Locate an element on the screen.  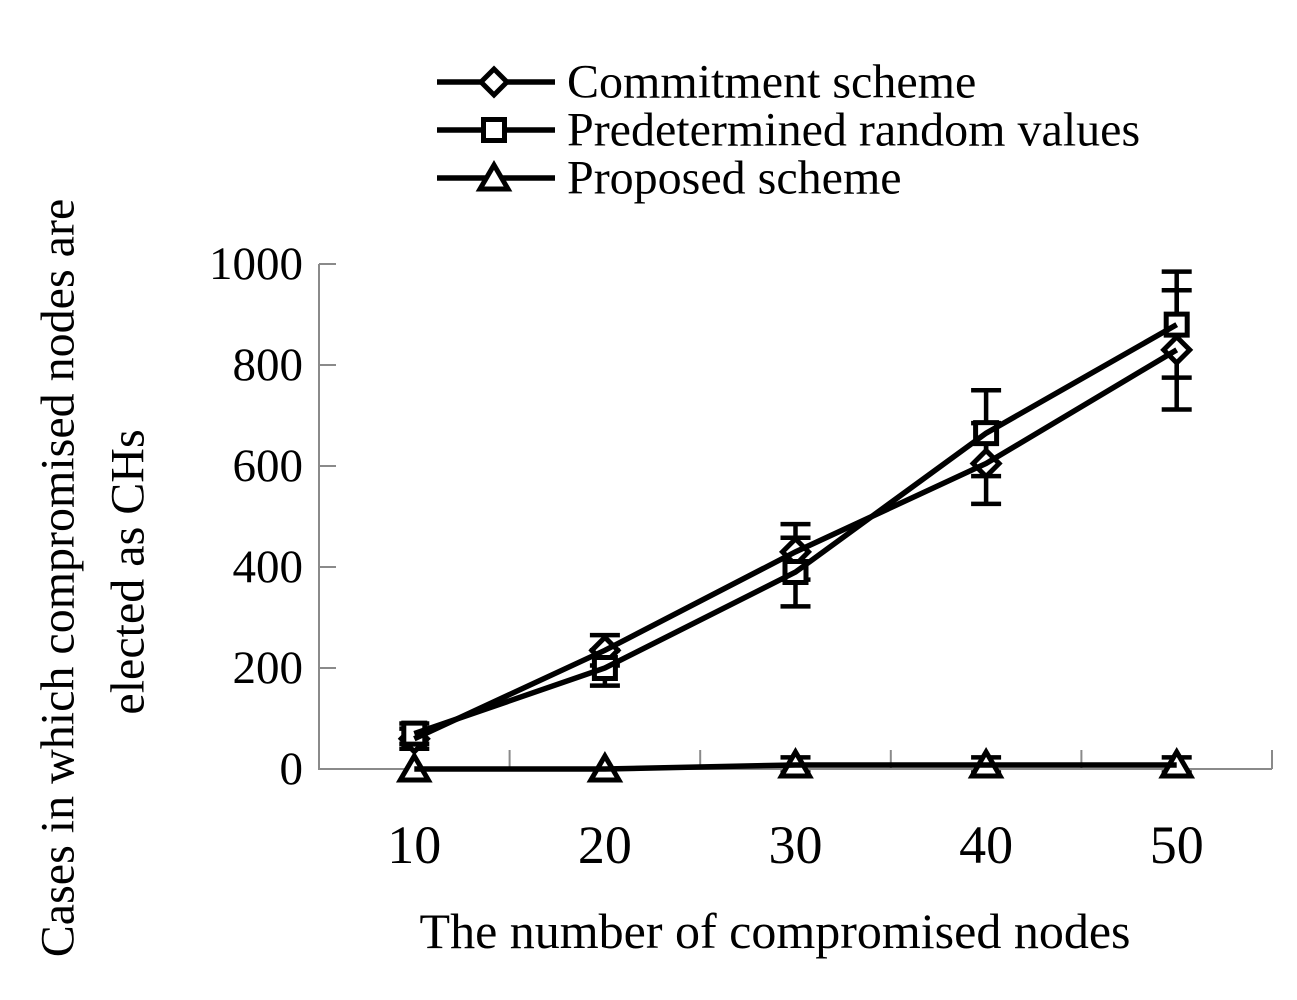
legend-triangle-marker is located at coordinates (494, 176).